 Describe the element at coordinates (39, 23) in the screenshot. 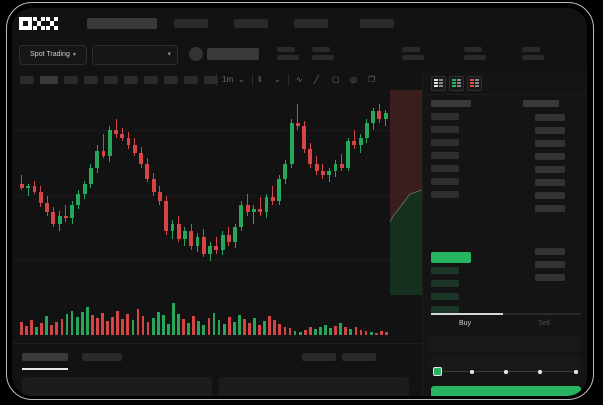

I see `okx-logo-icon` at that location.